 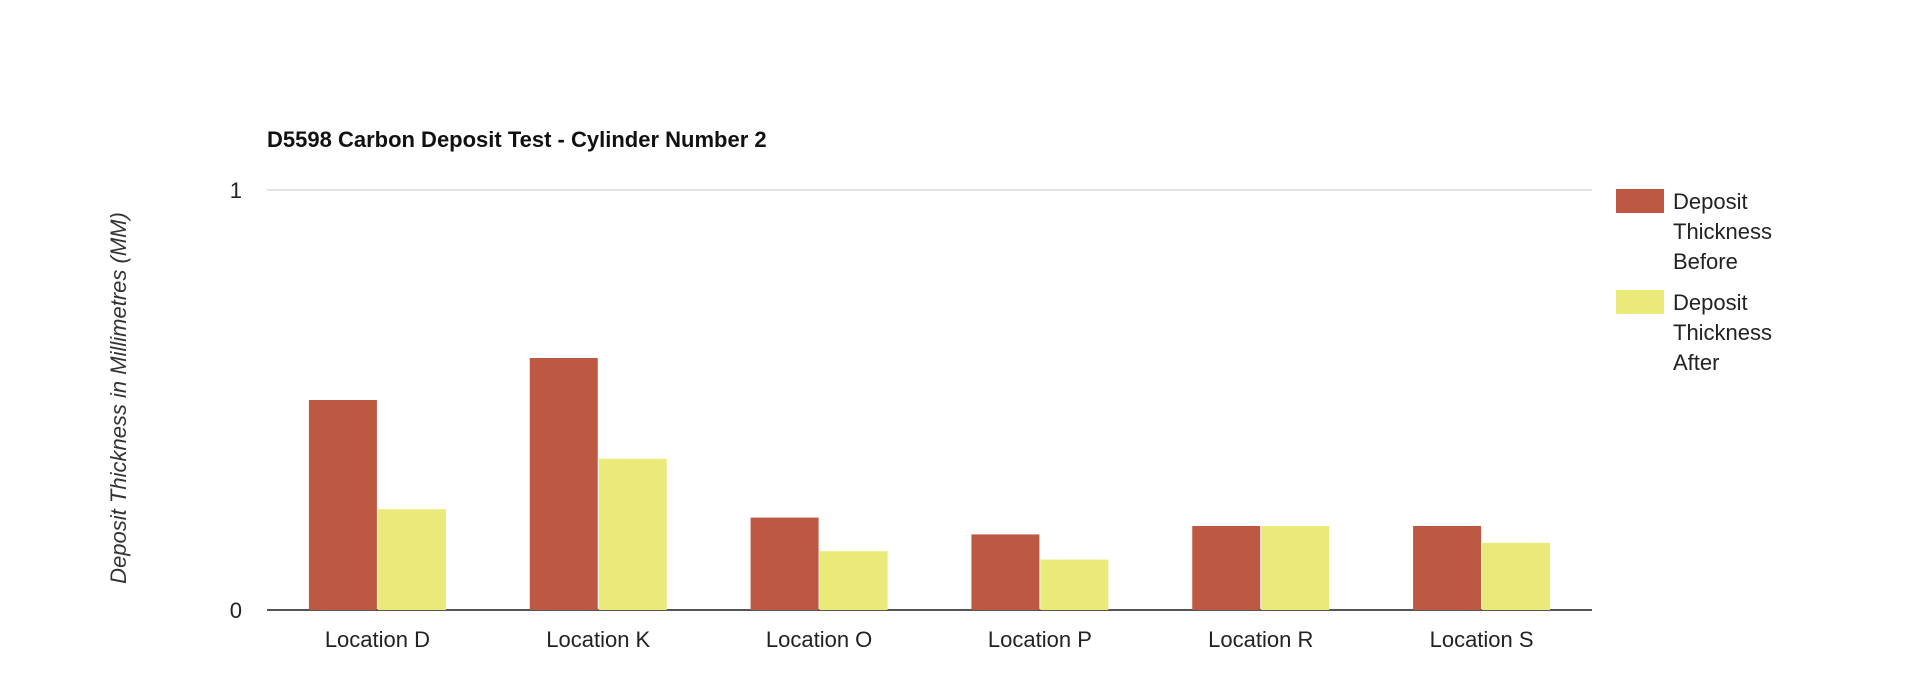 What do you see at coordinates (342, 505) in the screenshot?
I see `bar-location-d-before` at bounding box center [342, 505].